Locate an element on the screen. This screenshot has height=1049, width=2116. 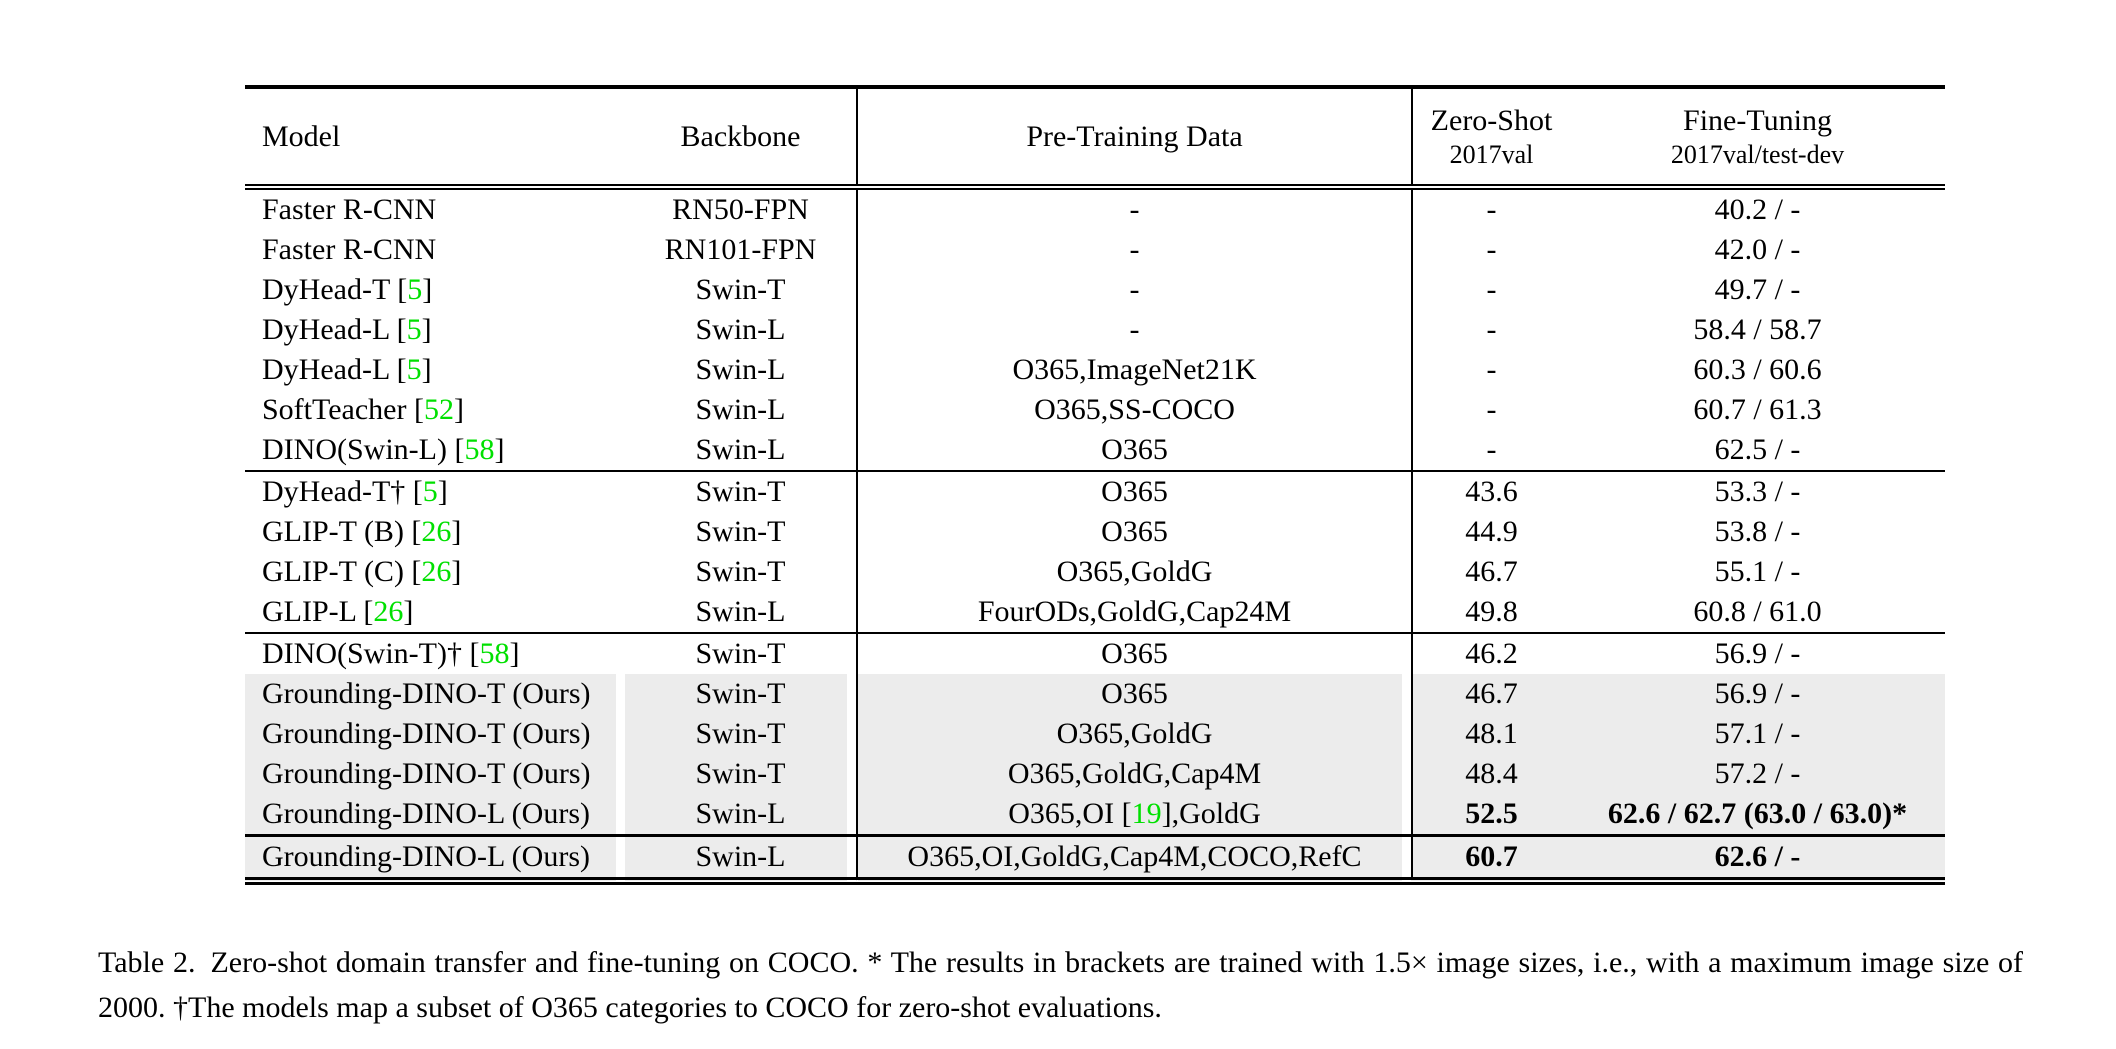
table-row: DINO(Swin-L) [58] Swin-L O365- 62.5 / - is located at coordinates (1095, 450).